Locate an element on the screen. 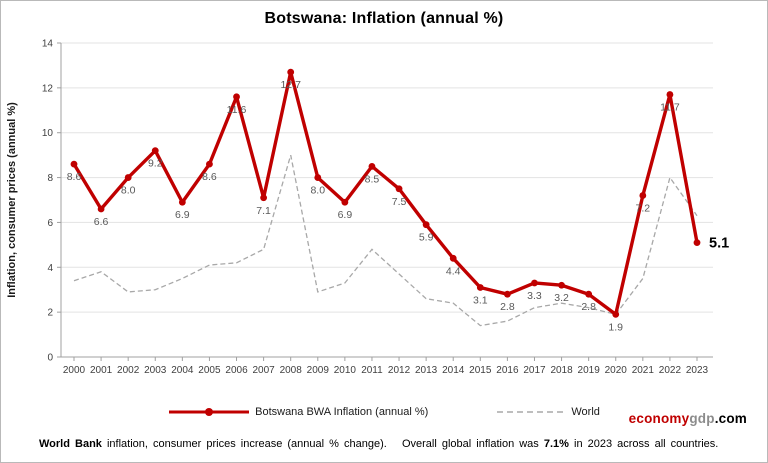  data-label: 1.9 is located at coordinates (615, 327).